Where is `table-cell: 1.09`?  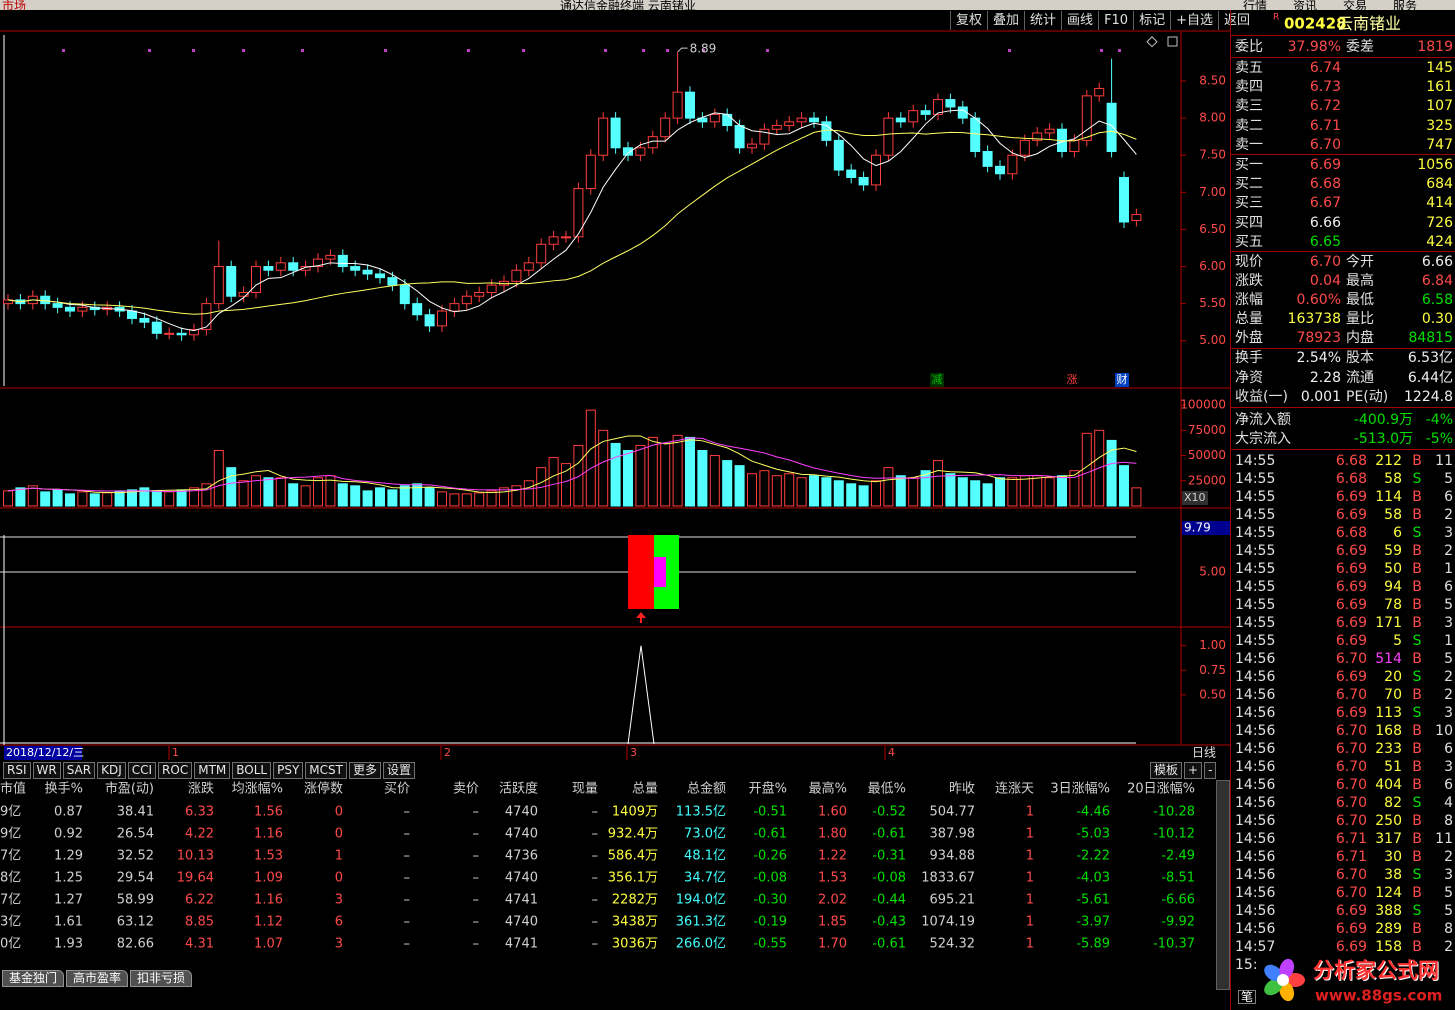 table-cell: 1.09 is located at coordinates (268, 878).